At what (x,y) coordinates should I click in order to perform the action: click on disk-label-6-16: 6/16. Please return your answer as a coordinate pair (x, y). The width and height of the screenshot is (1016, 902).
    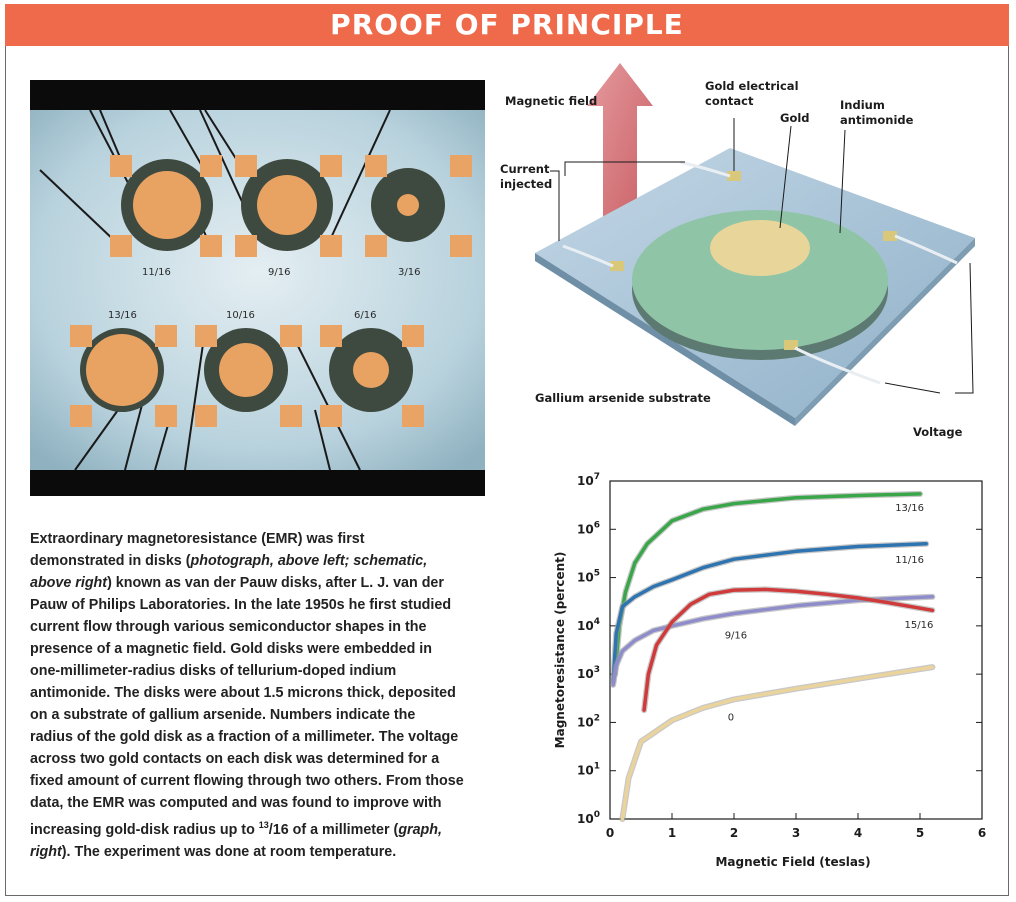
    Looking at the image, I should click on (365, 315).